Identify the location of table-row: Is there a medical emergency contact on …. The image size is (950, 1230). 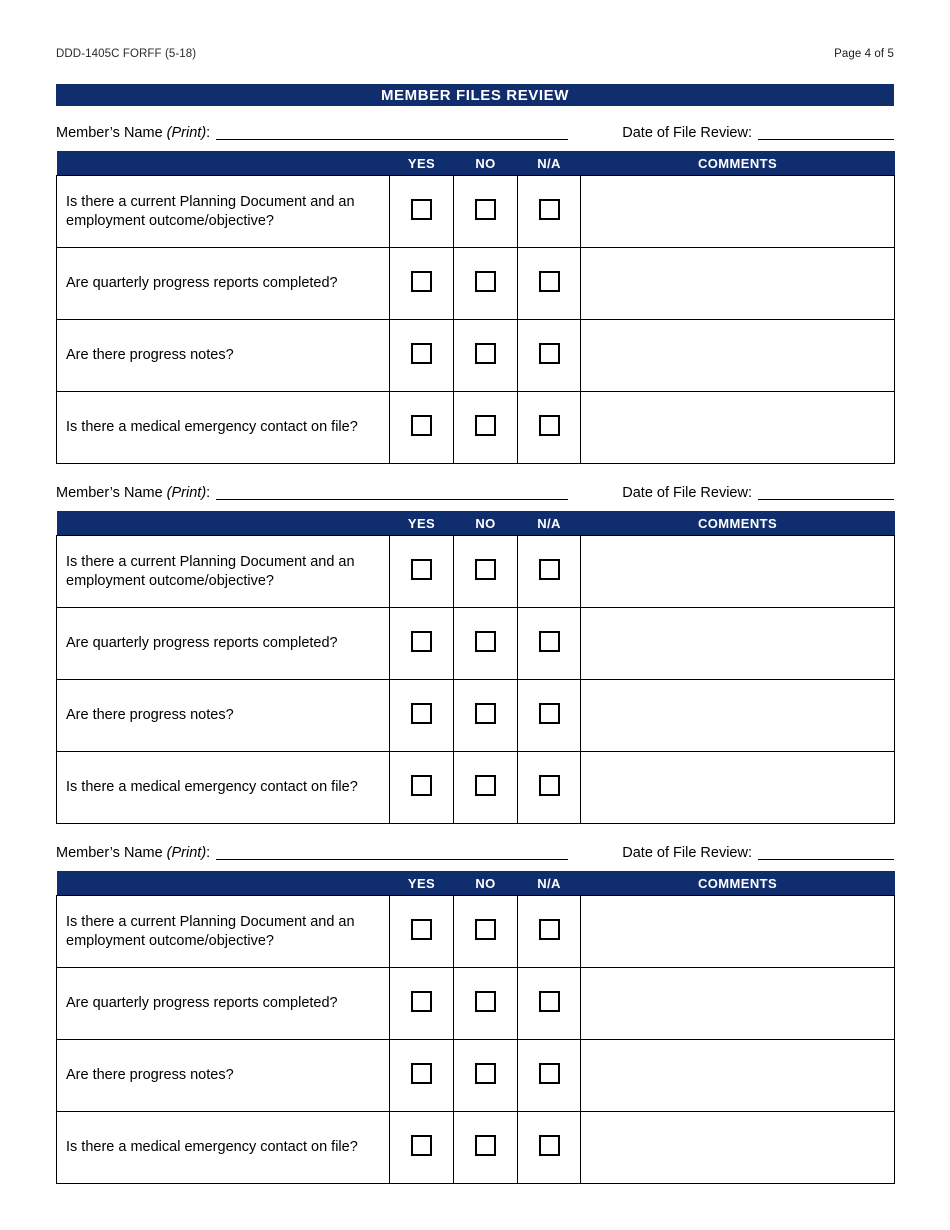
(475, 1147).